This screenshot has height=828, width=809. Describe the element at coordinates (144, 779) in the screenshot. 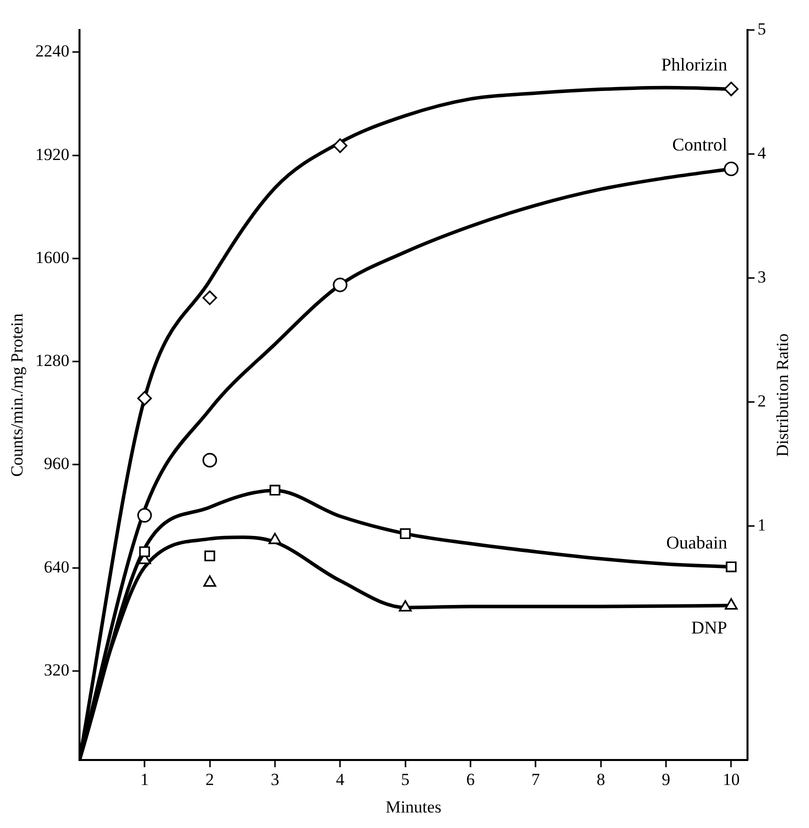

I see `x-tick-label: 1` at that location.